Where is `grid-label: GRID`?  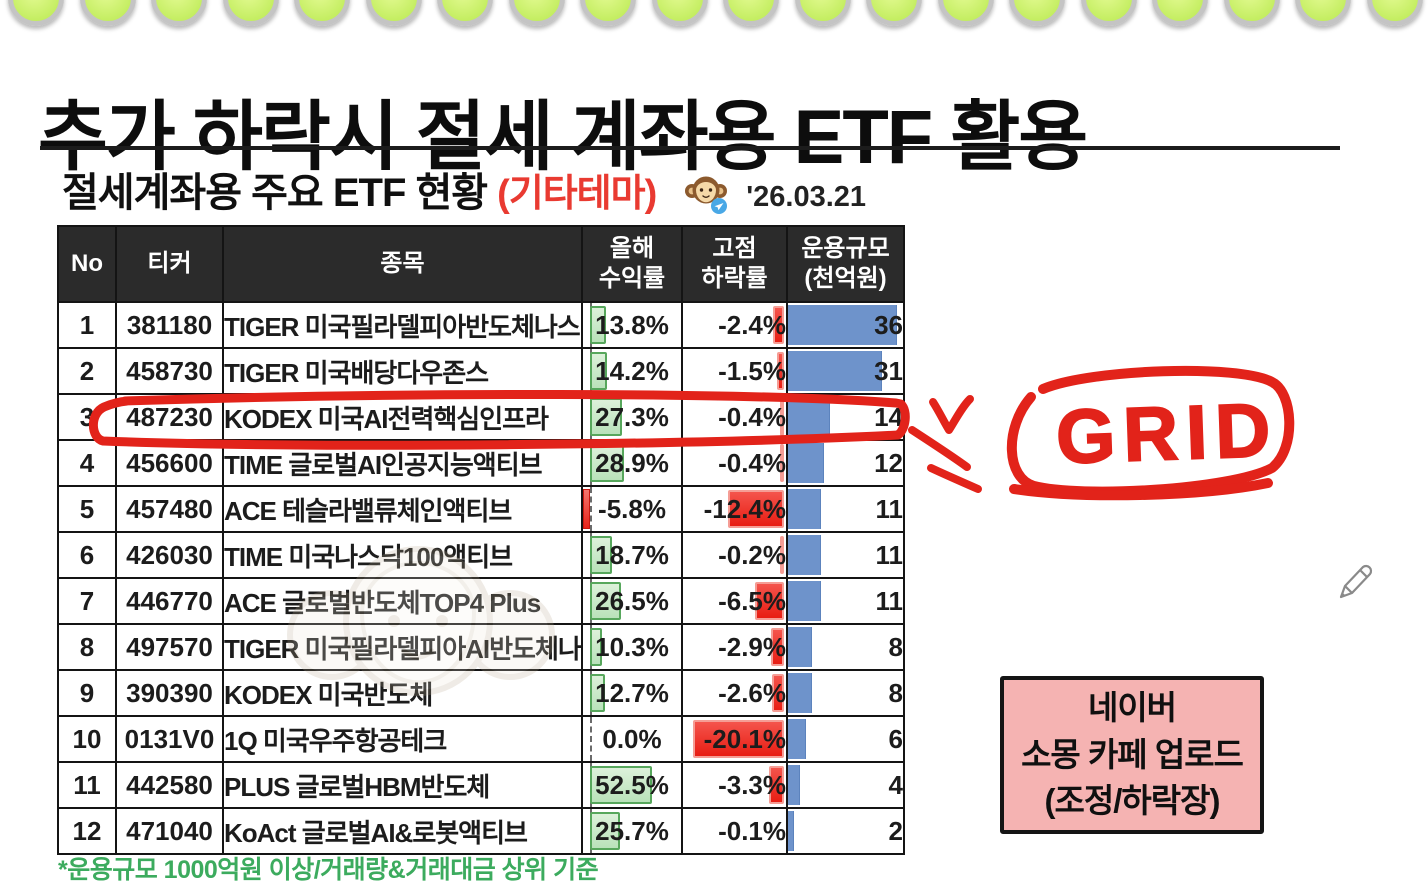
grid-label: GRID is located at coordinates (1167, 434).